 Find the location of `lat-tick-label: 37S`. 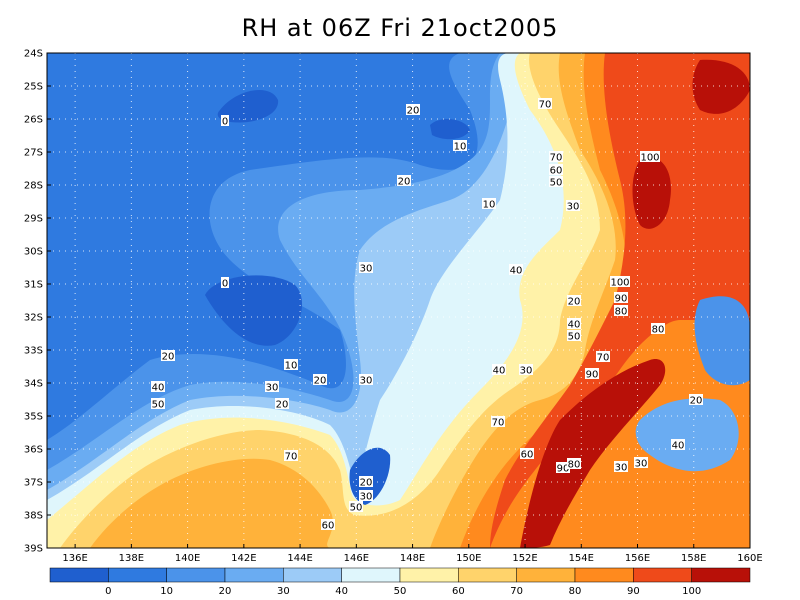

lat-tick-label: 37S is located at coordinates (33, 483).